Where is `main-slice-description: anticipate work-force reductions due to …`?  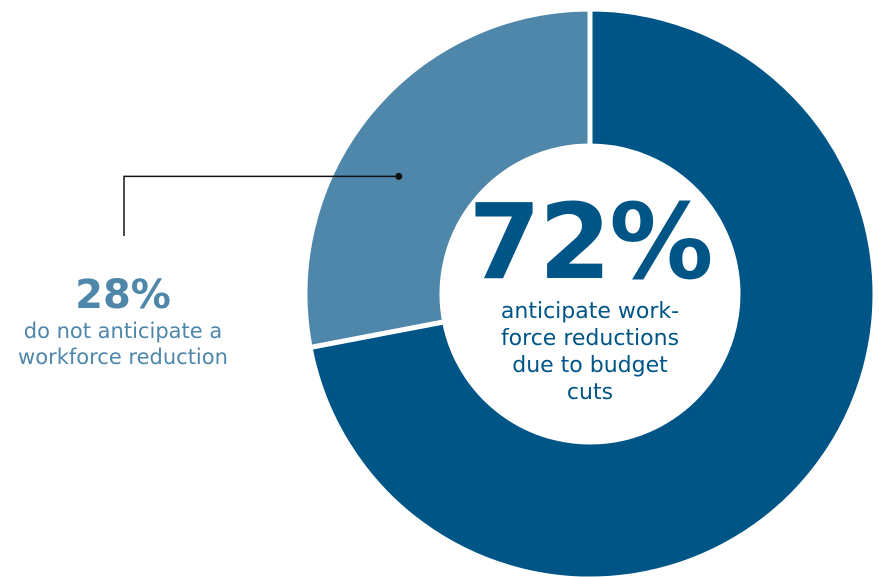
main-slice-description: anticipate work-force reductions due to … is located at coordinates (590, 352).